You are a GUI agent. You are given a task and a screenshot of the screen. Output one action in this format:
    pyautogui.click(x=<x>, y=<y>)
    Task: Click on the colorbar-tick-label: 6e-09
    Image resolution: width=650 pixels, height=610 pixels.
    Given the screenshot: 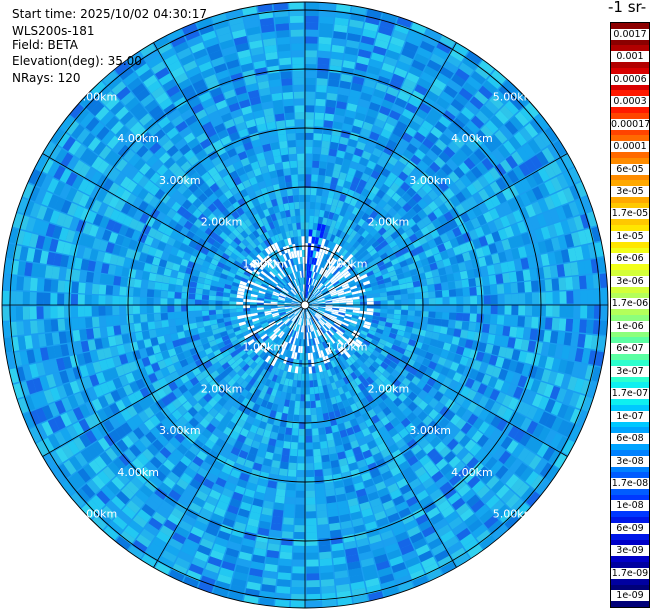 What is the action you would take?
    pyautogui.click(x=630, y=528)
    